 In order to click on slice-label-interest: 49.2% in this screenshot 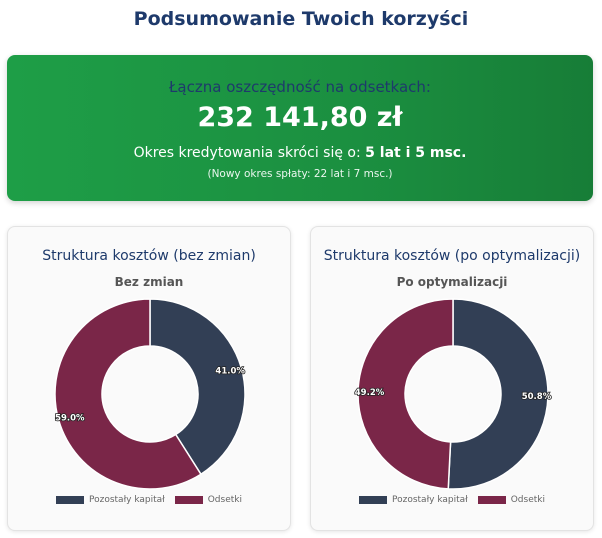, I will do `click(370, 393)`.